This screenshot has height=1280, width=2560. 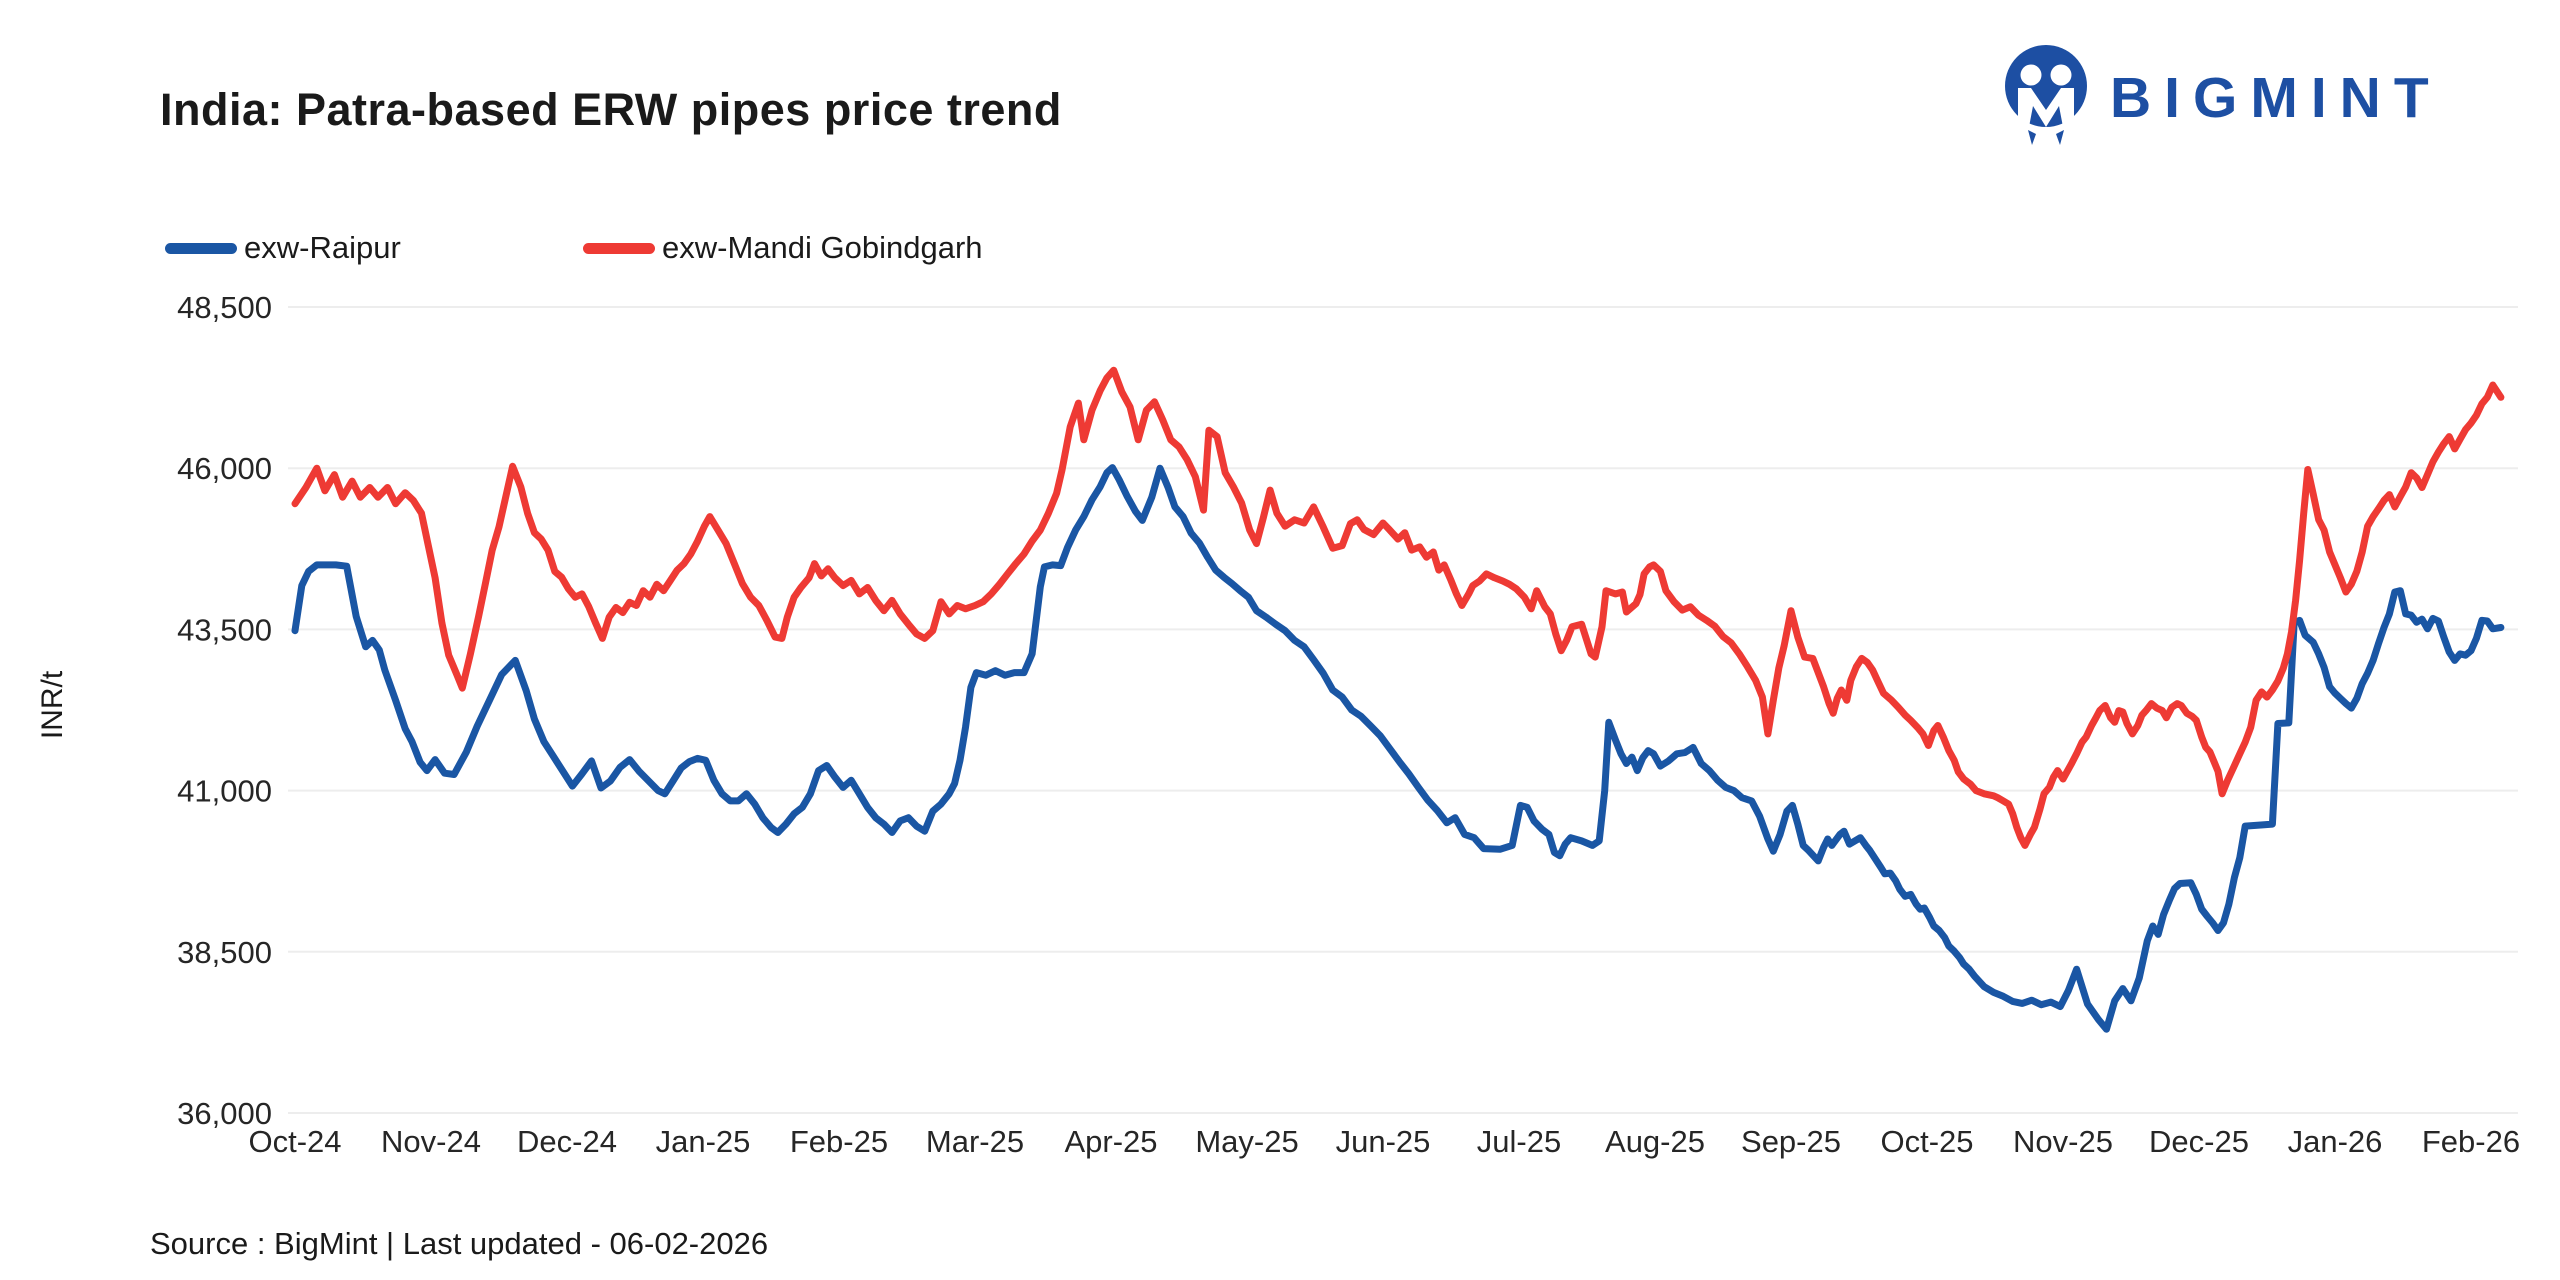 I want to click on chart-legend: exw-Raipur exw-Mandi Gobindgarh, so click(x=1280, y=250).